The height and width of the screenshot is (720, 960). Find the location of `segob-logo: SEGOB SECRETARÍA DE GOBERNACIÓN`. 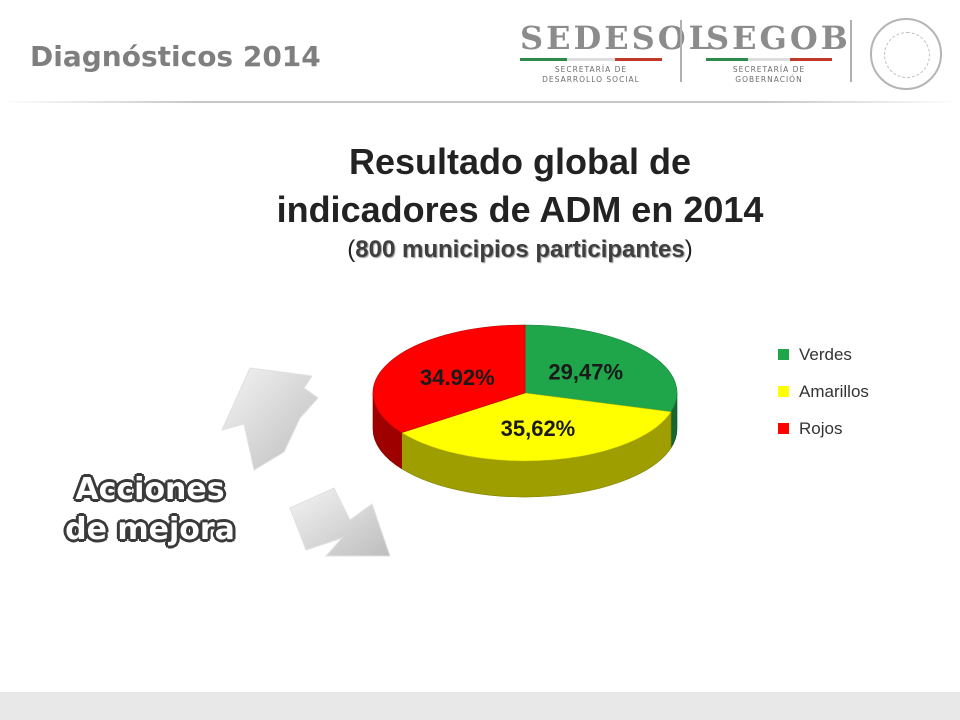

segob-logo: SEGOB SECRETARÍA DE GOBERNACIÓN is located at coordinates (778, 52).